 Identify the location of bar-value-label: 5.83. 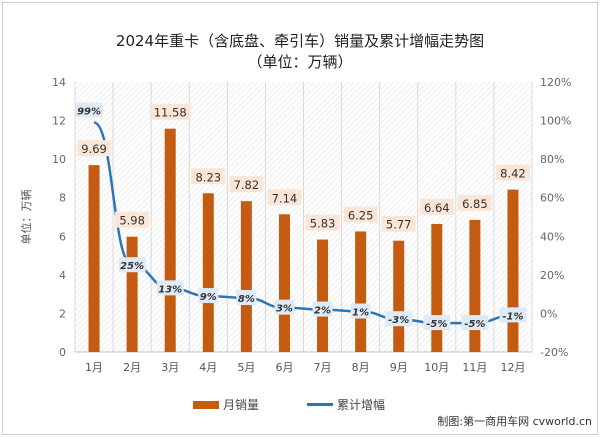
(323, 224).